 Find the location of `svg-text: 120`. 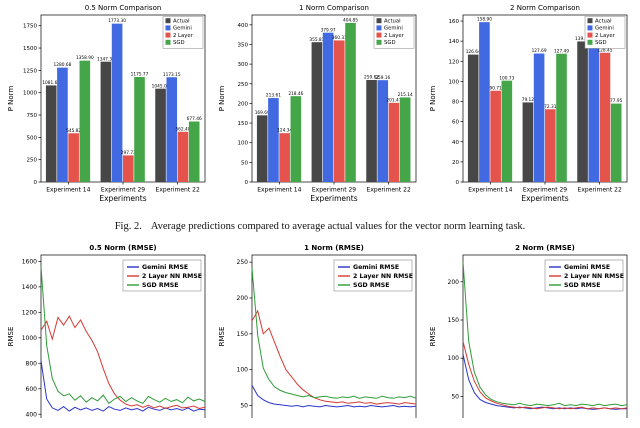

svg-text: 120 is located at coordinates (454, 62).